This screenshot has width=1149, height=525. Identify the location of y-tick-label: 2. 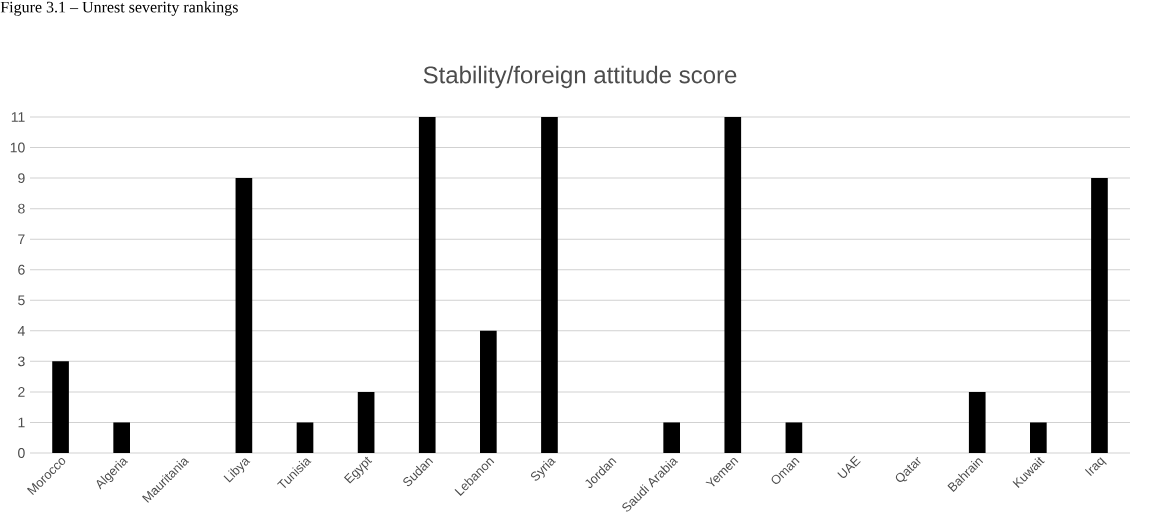
(21, 392).